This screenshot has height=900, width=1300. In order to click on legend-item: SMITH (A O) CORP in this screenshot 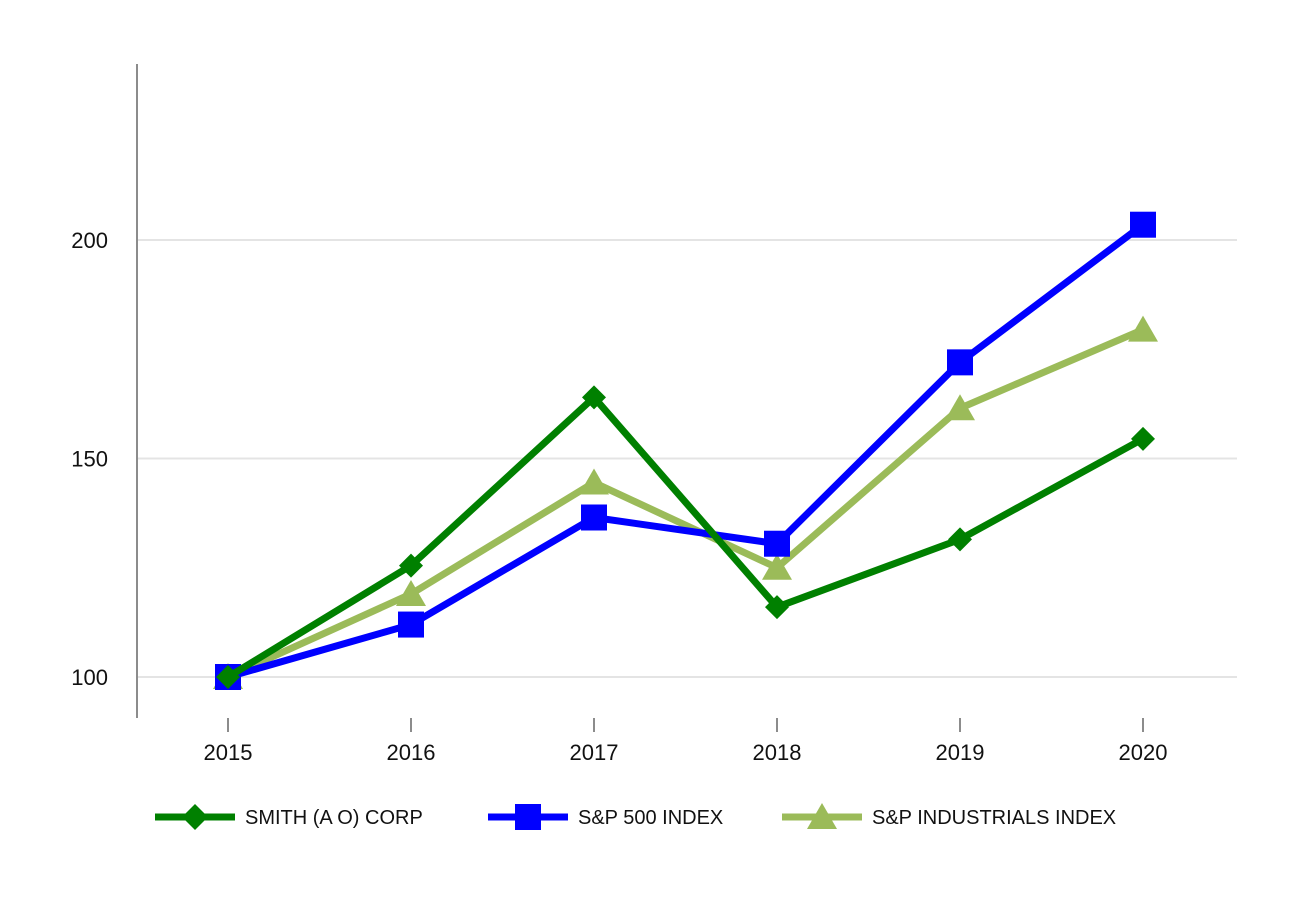, I will do `click(289, 817)`.